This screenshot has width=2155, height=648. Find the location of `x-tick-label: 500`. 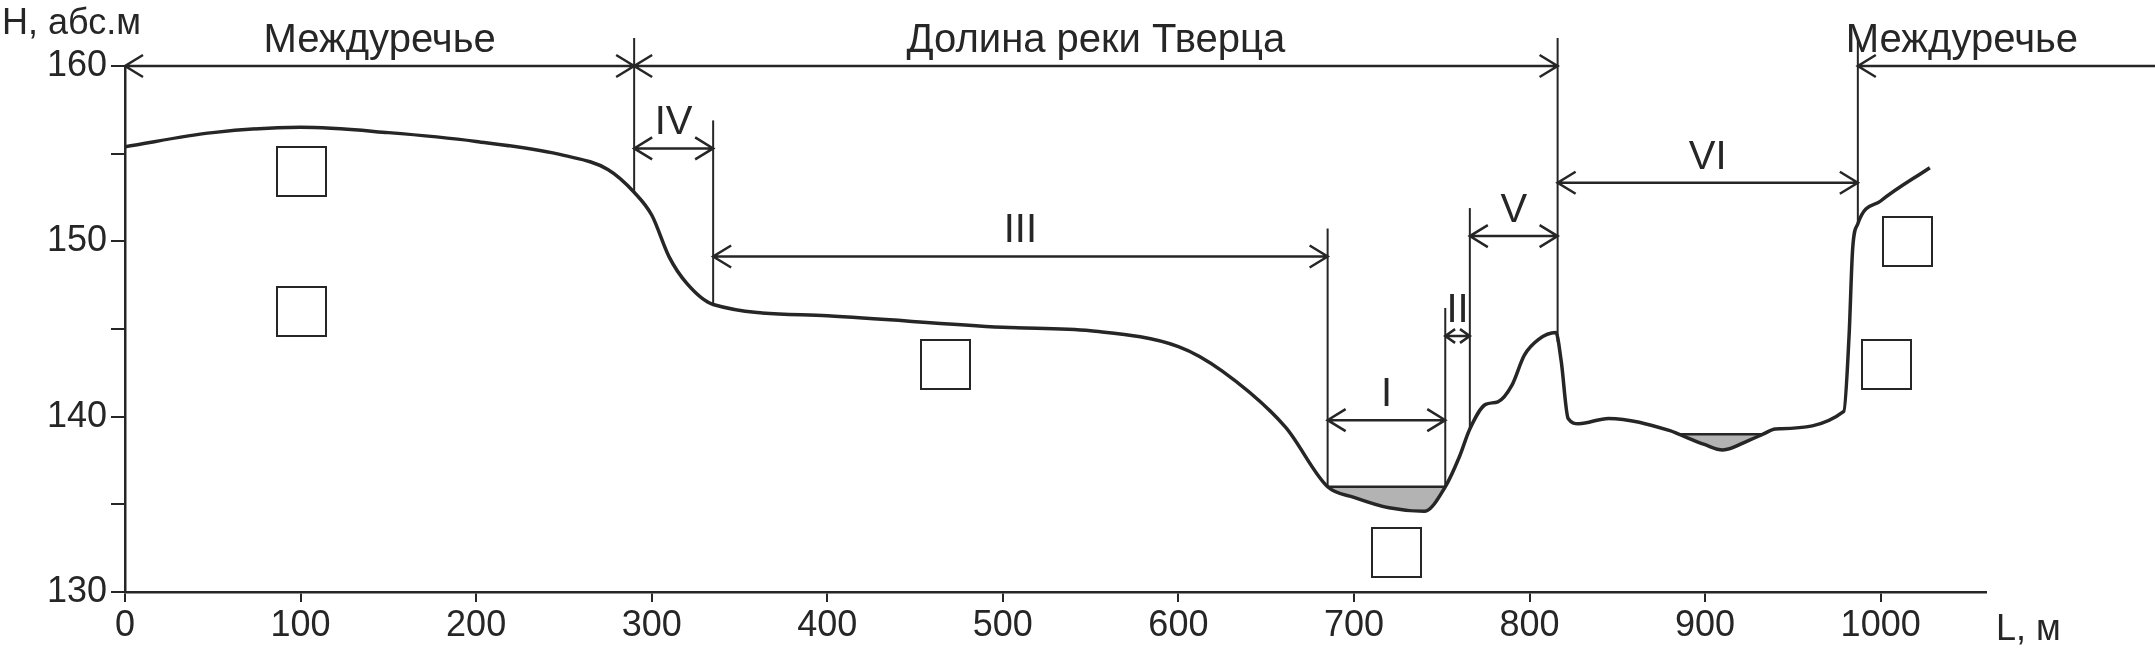

x-tick-label: 500 is located at coordinates (1002, 623).